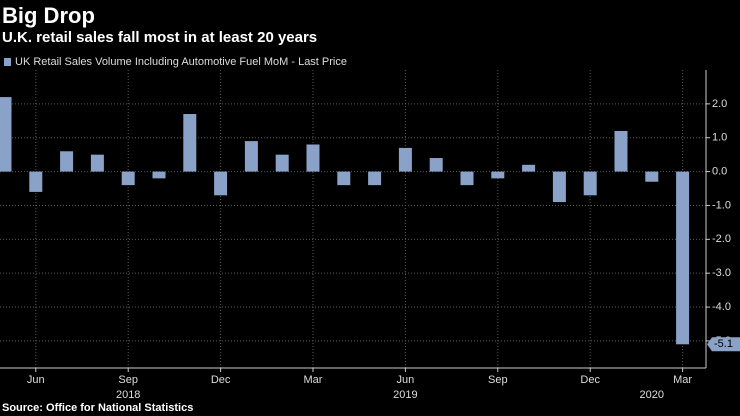  Describe the element at coordinates (721, 205) in the screenshot. I see `y-tick-label: -1.0` at that location.